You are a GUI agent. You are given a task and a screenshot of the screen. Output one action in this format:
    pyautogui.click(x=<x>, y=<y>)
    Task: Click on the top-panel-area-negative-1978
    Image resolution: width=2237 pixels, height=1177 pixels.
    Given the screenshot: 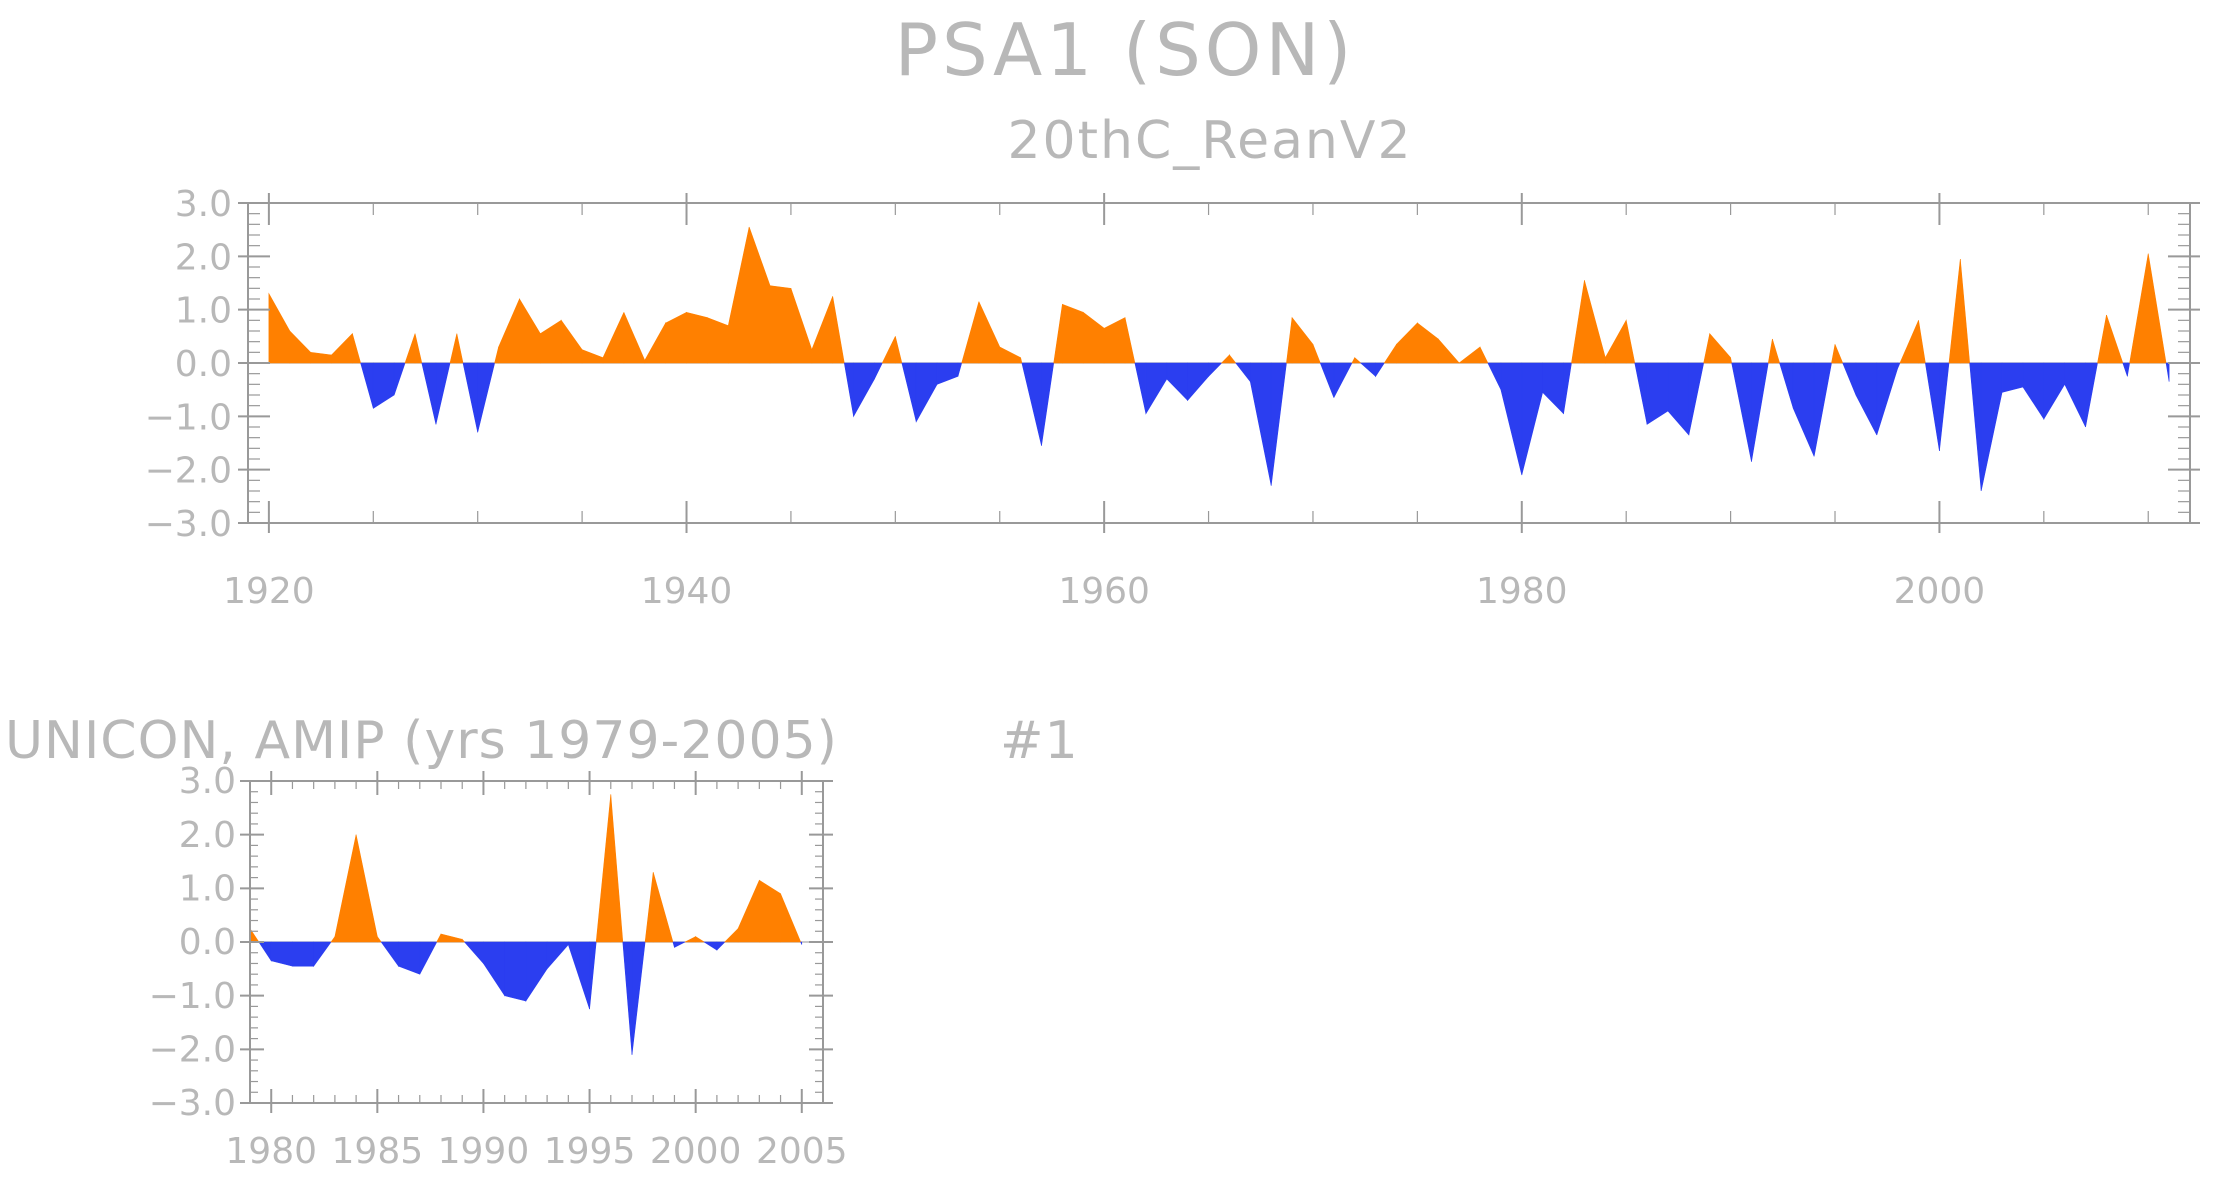 What is the action you would take?
    pyautogui.click(x=1494, y=376)
    